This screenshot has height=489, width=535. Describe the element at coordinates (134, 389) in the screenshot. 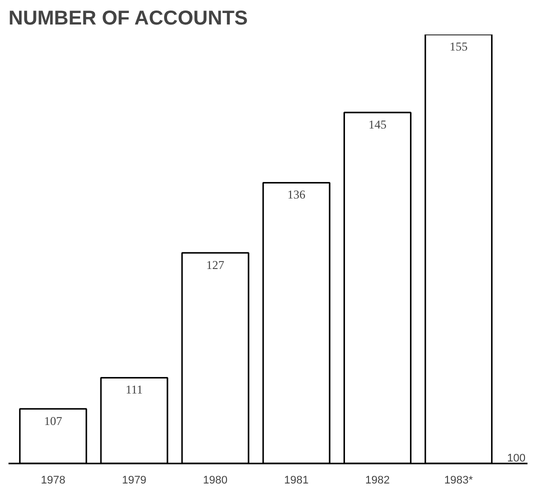

I see `data-label: 111` at that location.